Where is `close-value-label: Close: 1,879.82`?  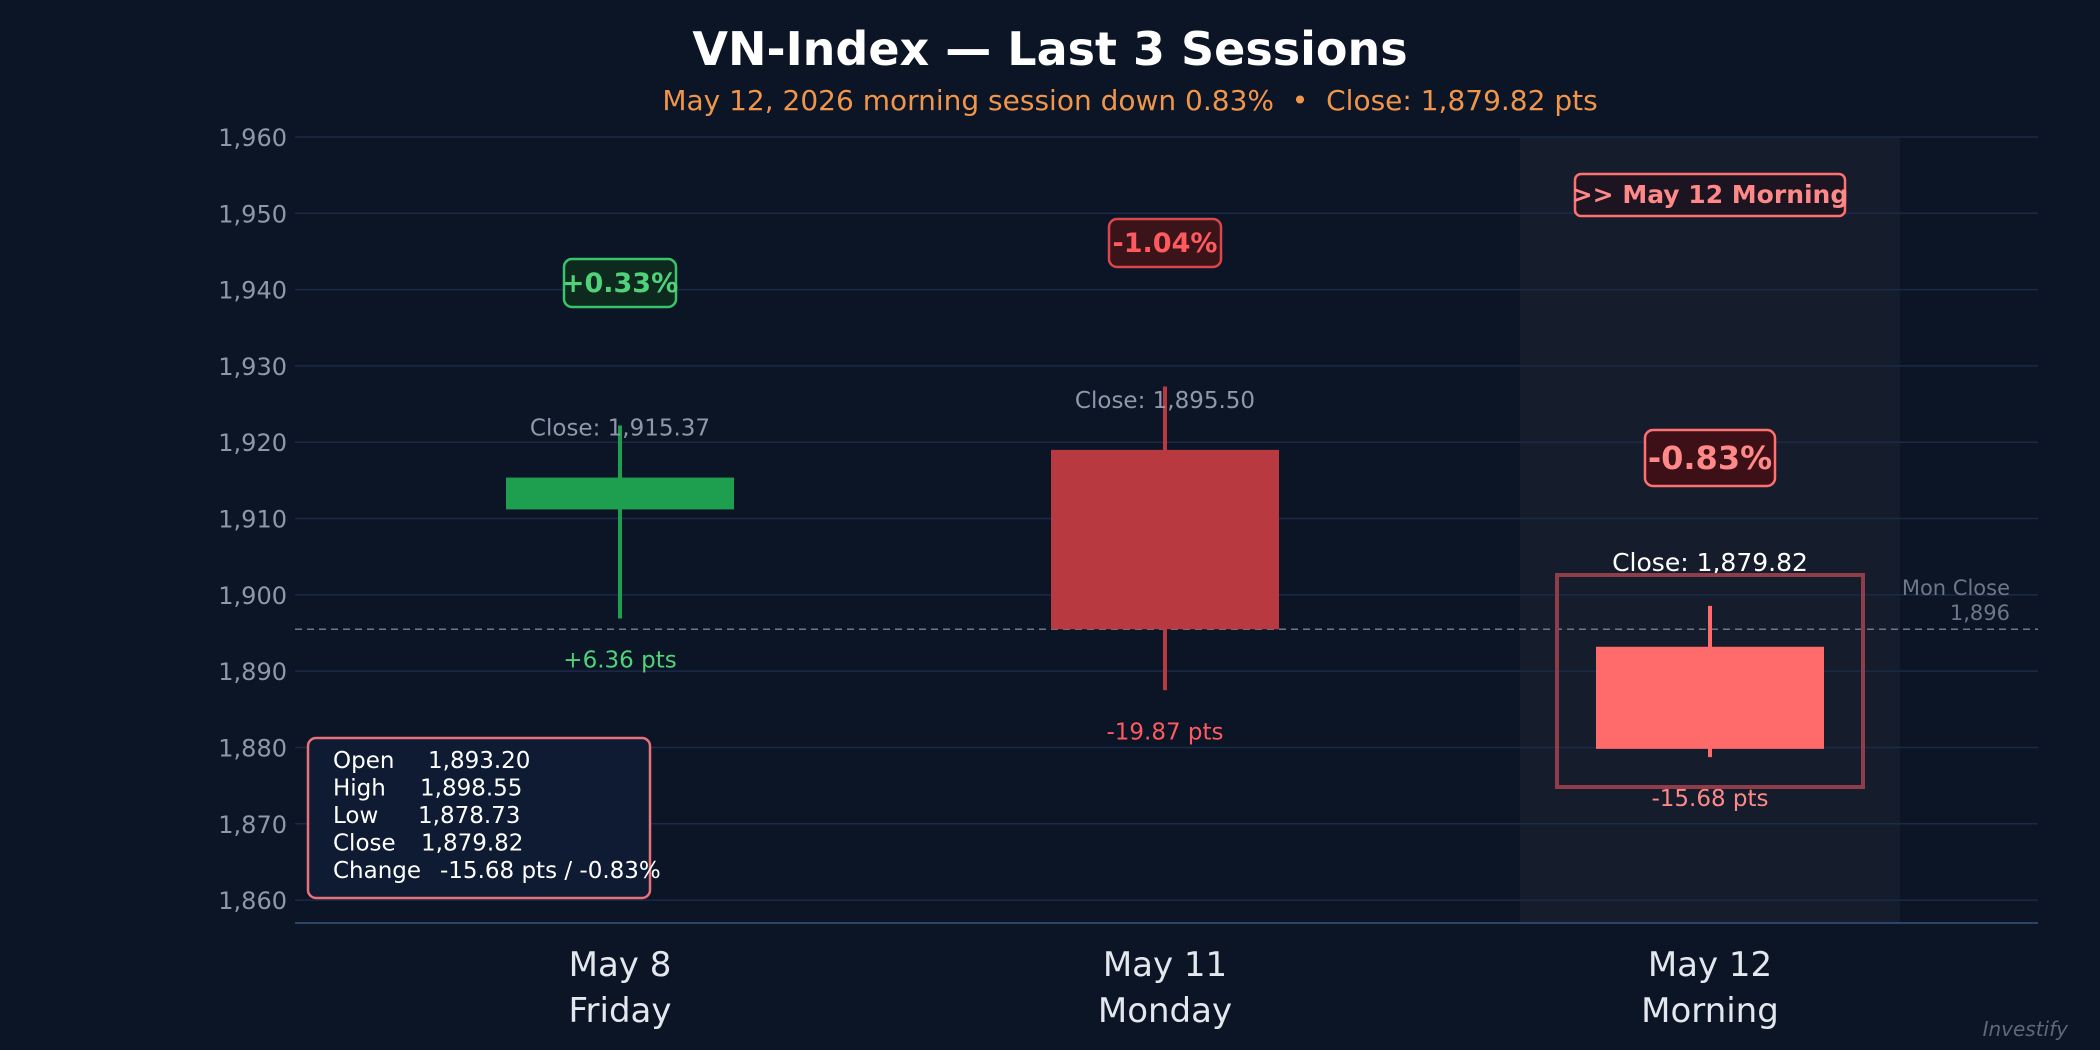 close-value-label: Close: 1,879.82 is located at coordinates (1710, 562).